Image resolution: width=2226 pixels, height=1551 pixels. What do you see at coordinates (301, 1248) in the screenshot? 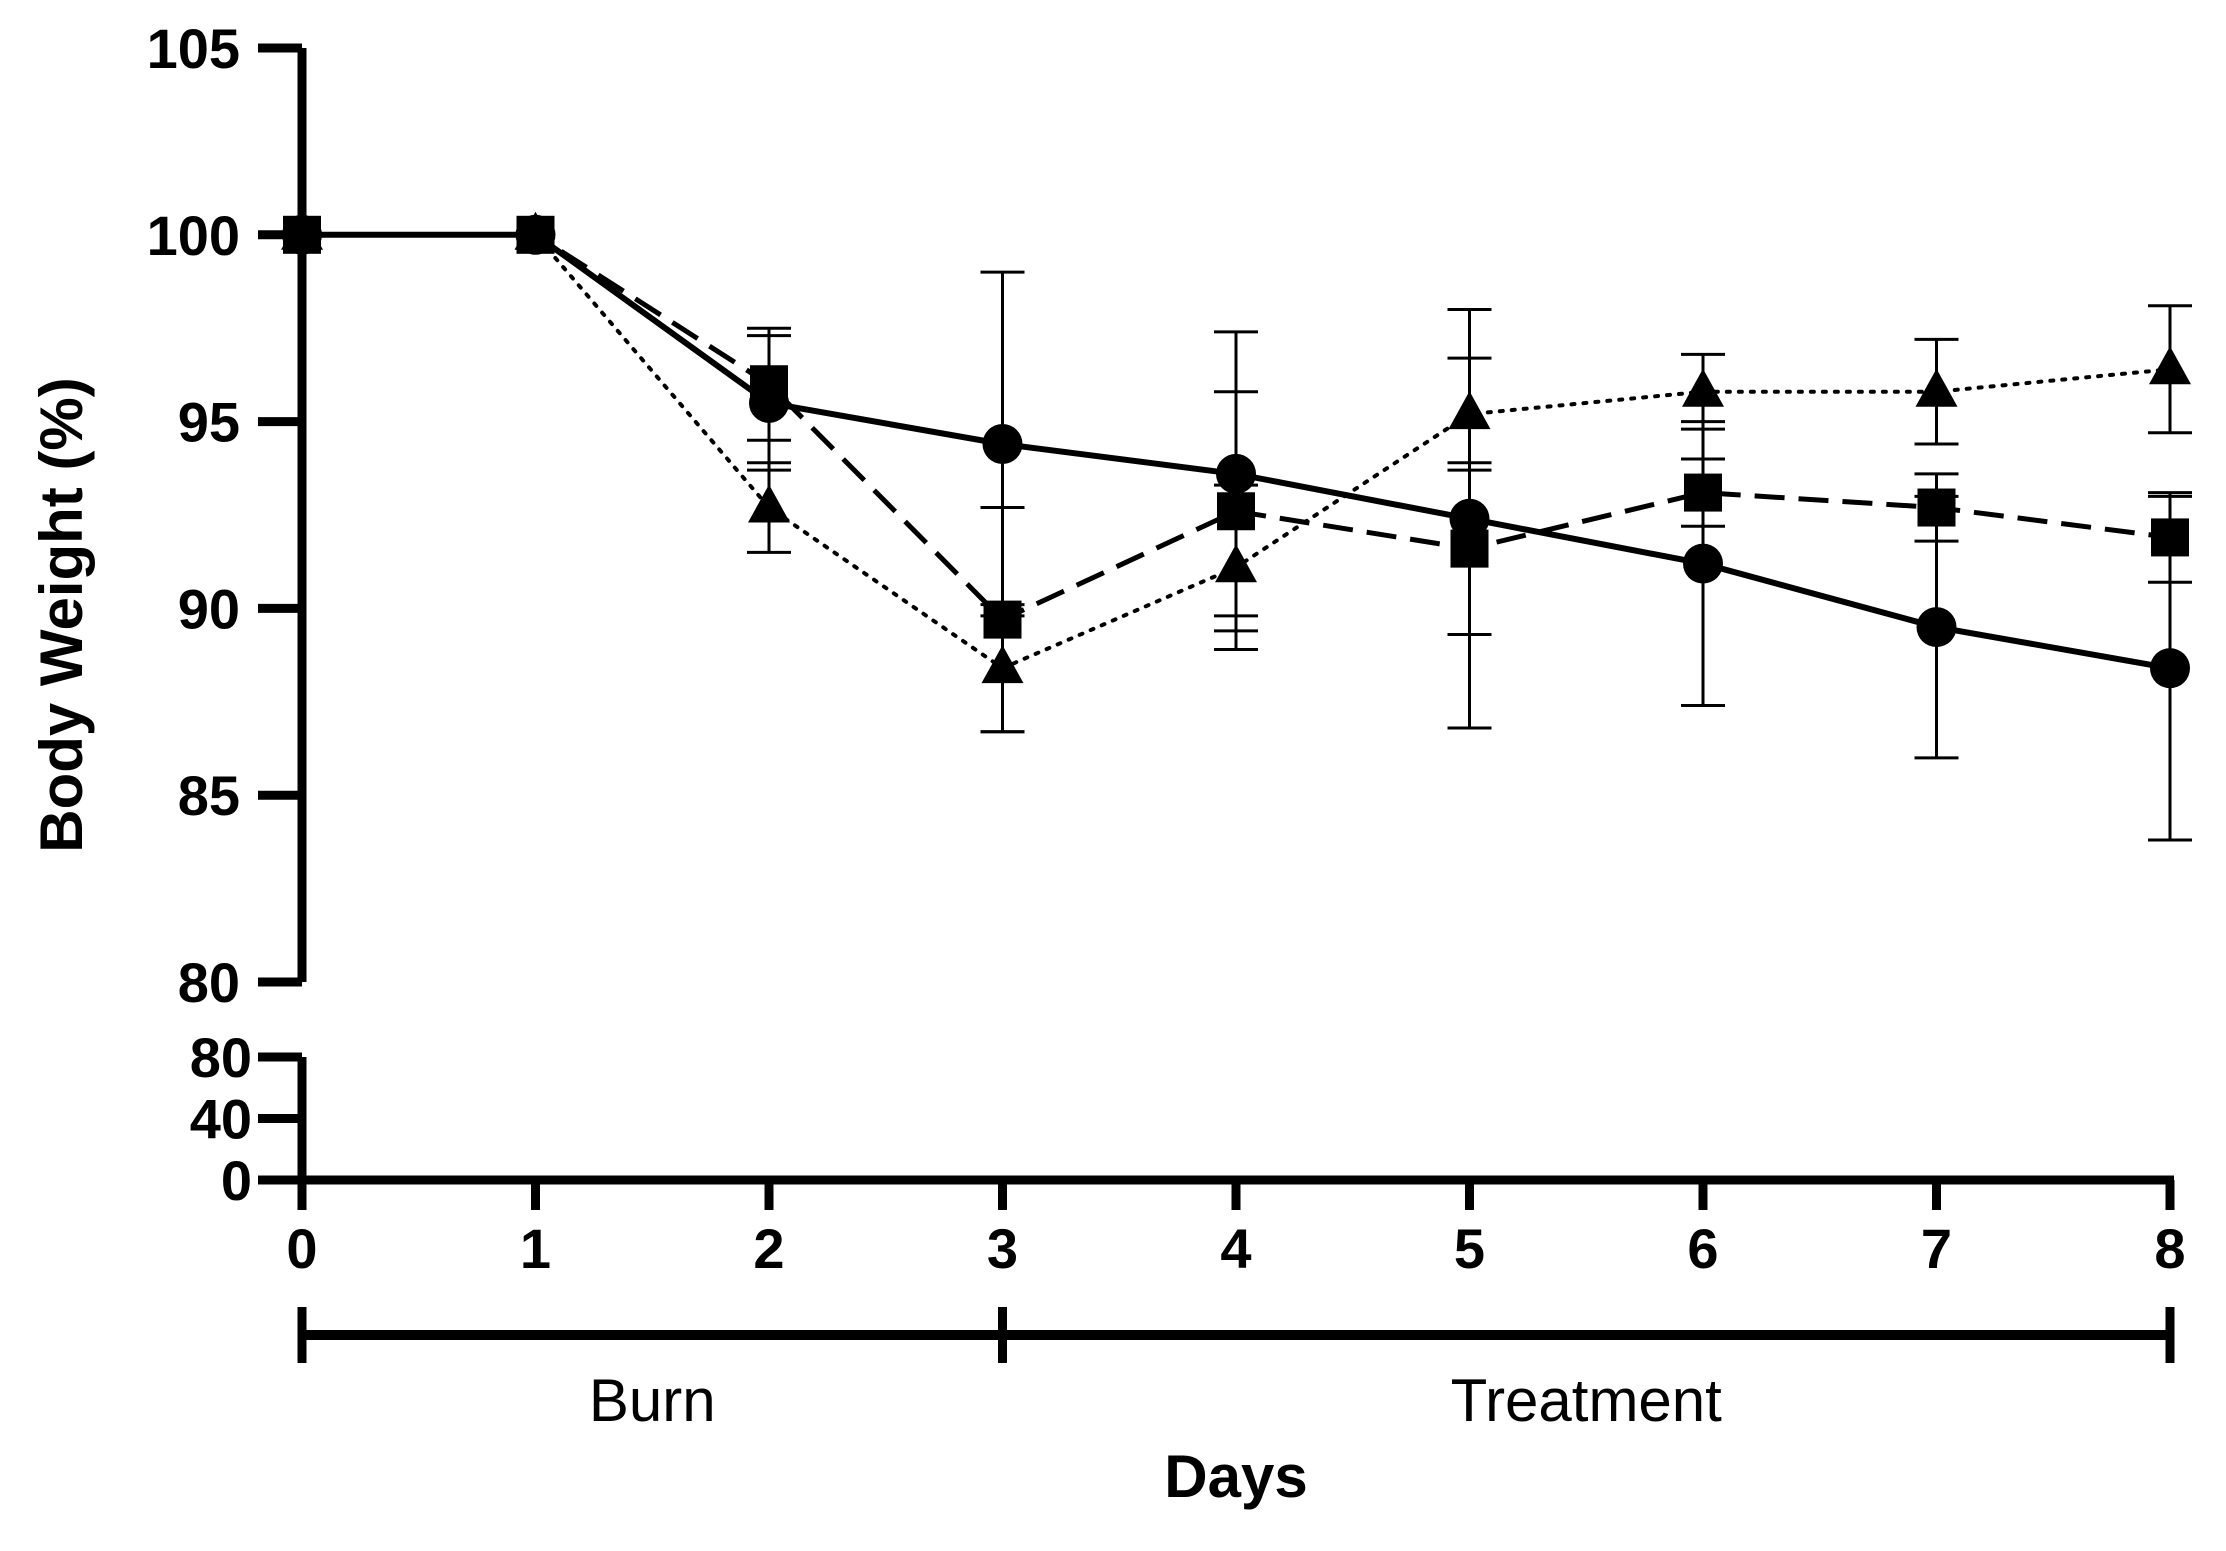
I see `x-tick-label: 0` at bounding box center [301, 1248].